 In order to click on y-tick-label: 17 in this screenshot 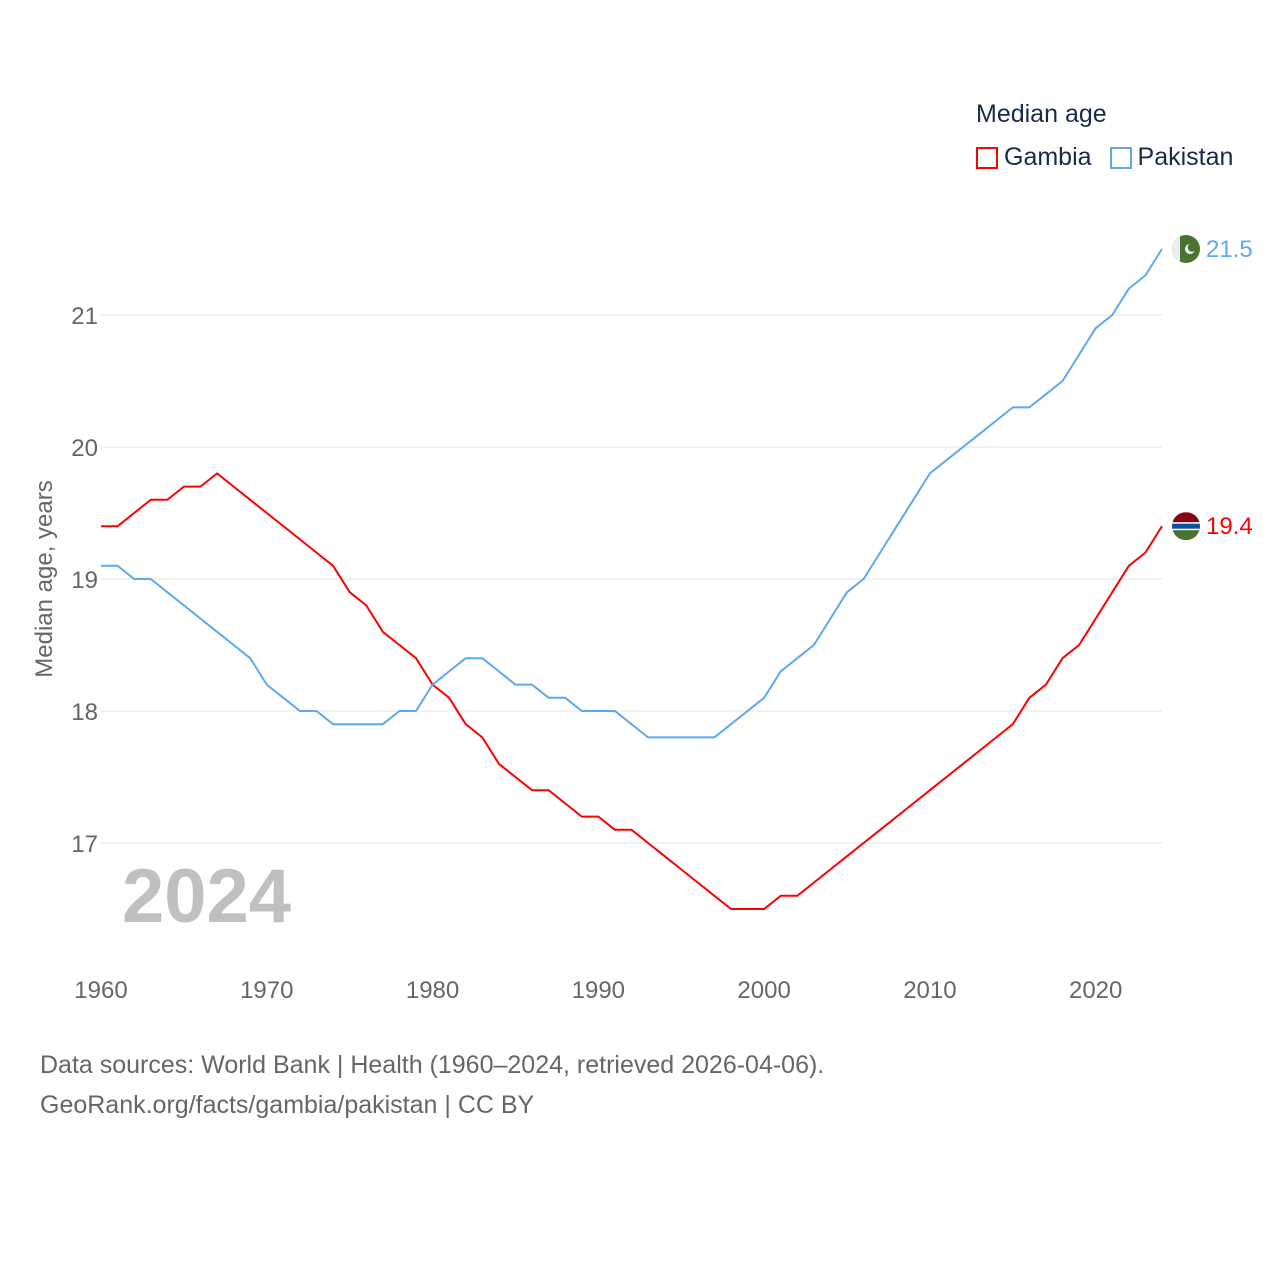, I will do `click(84, 844)`.